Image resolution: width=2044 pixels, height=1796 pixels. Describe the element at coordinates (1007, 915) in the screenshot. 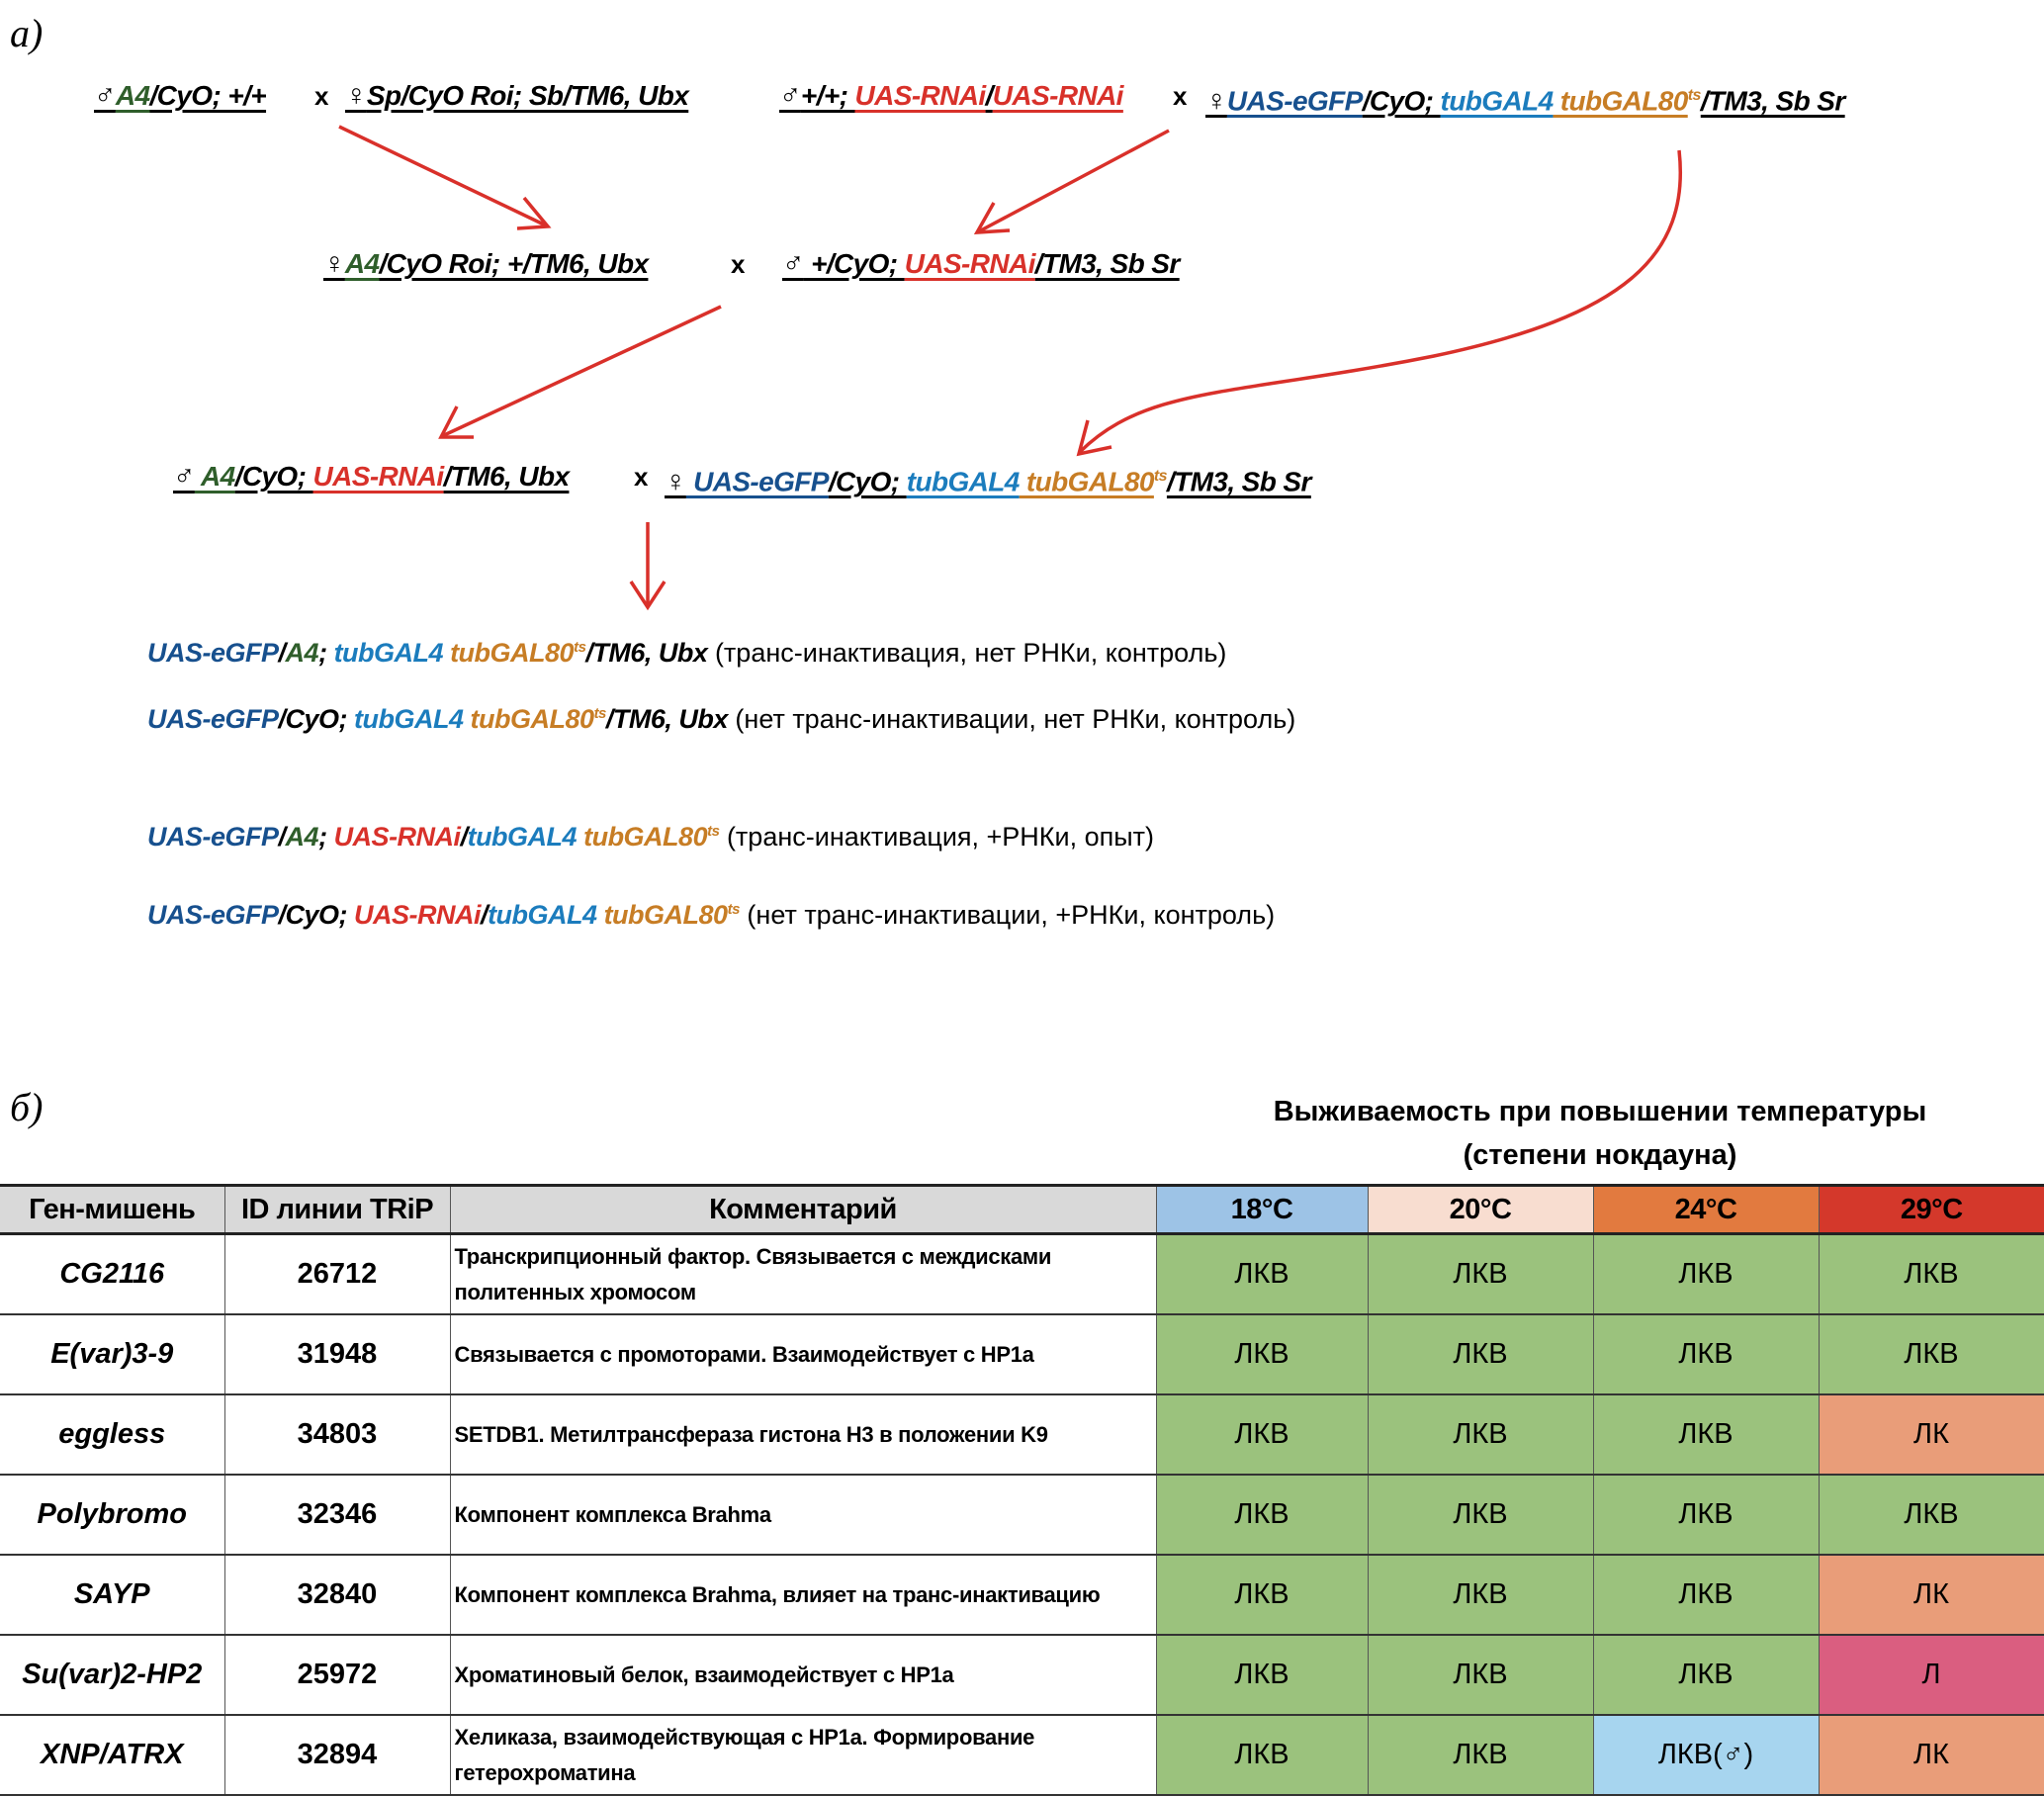

I see `offspring-note: (нет транс-инактивации, +РНКи, контроль)` at that location.